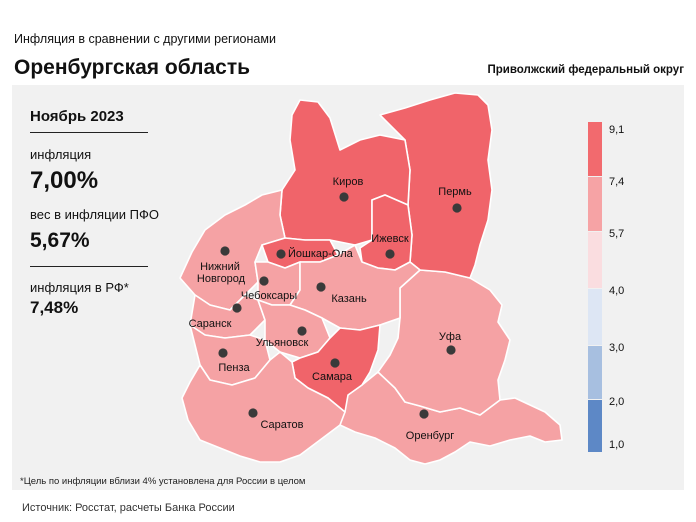  I want to click on city-dot-izhevsk, so click(390, 254).